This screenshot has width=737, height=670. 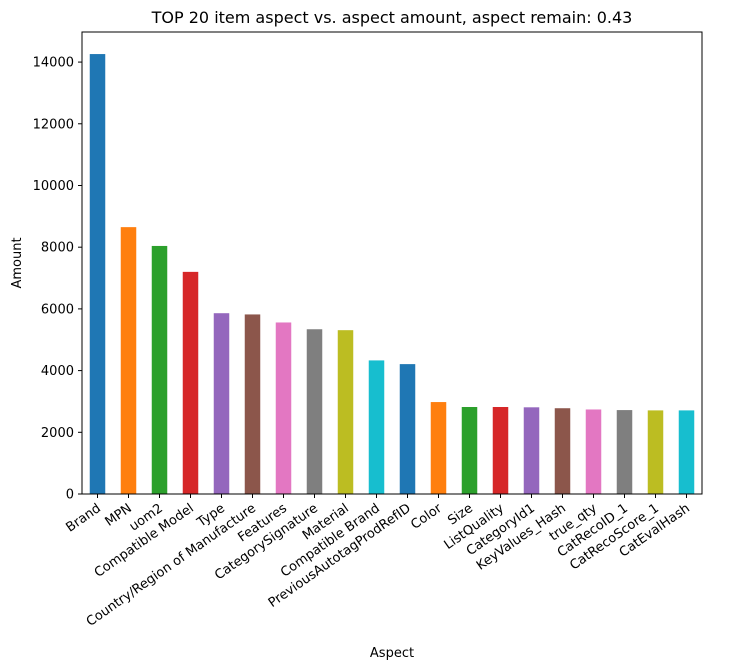 I want to click on y-tick-label: 0, so click(x=70, y=495).